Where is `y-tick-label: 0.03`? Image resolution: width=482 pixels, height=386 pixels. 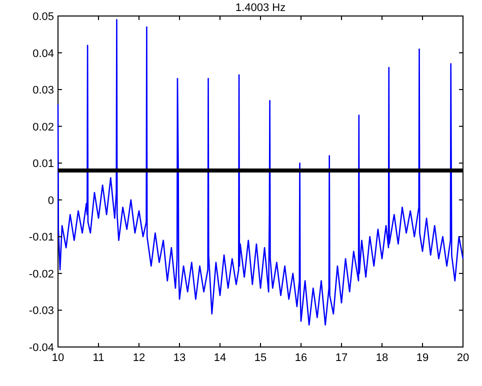 y-tick-label: 0.03 is located at coordinates (43, 90).